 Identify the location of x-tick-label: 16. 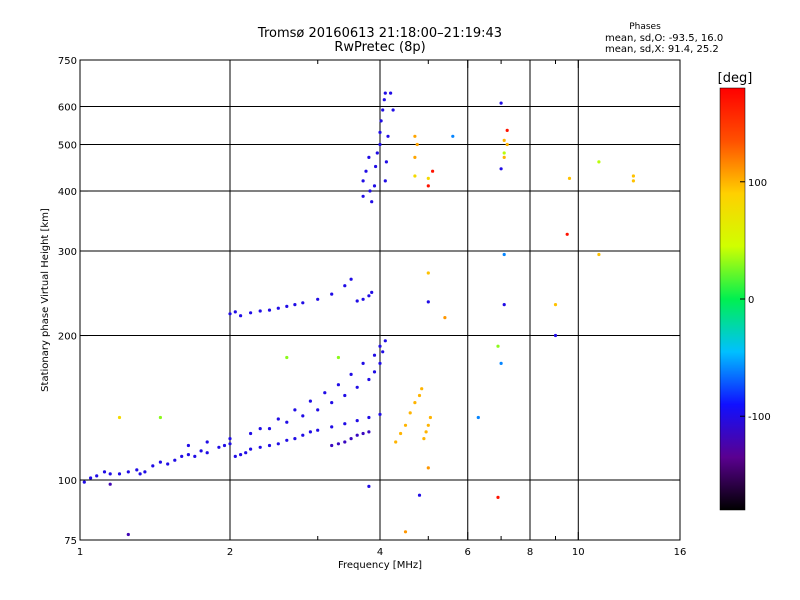
(680, 552).